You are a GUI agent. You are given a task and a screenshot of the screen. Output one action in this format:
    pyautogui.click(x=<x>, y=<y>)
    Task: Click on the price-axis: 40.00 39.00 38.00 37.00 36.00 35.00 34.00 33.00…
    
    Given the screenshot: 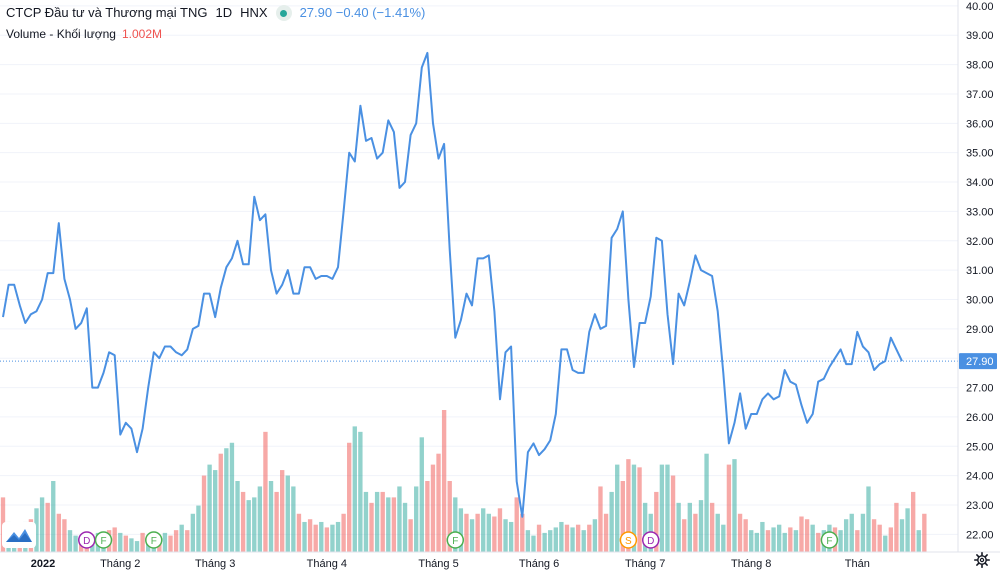 What is the action you would take?
    pyautogui.click(x=977, y=276)
    